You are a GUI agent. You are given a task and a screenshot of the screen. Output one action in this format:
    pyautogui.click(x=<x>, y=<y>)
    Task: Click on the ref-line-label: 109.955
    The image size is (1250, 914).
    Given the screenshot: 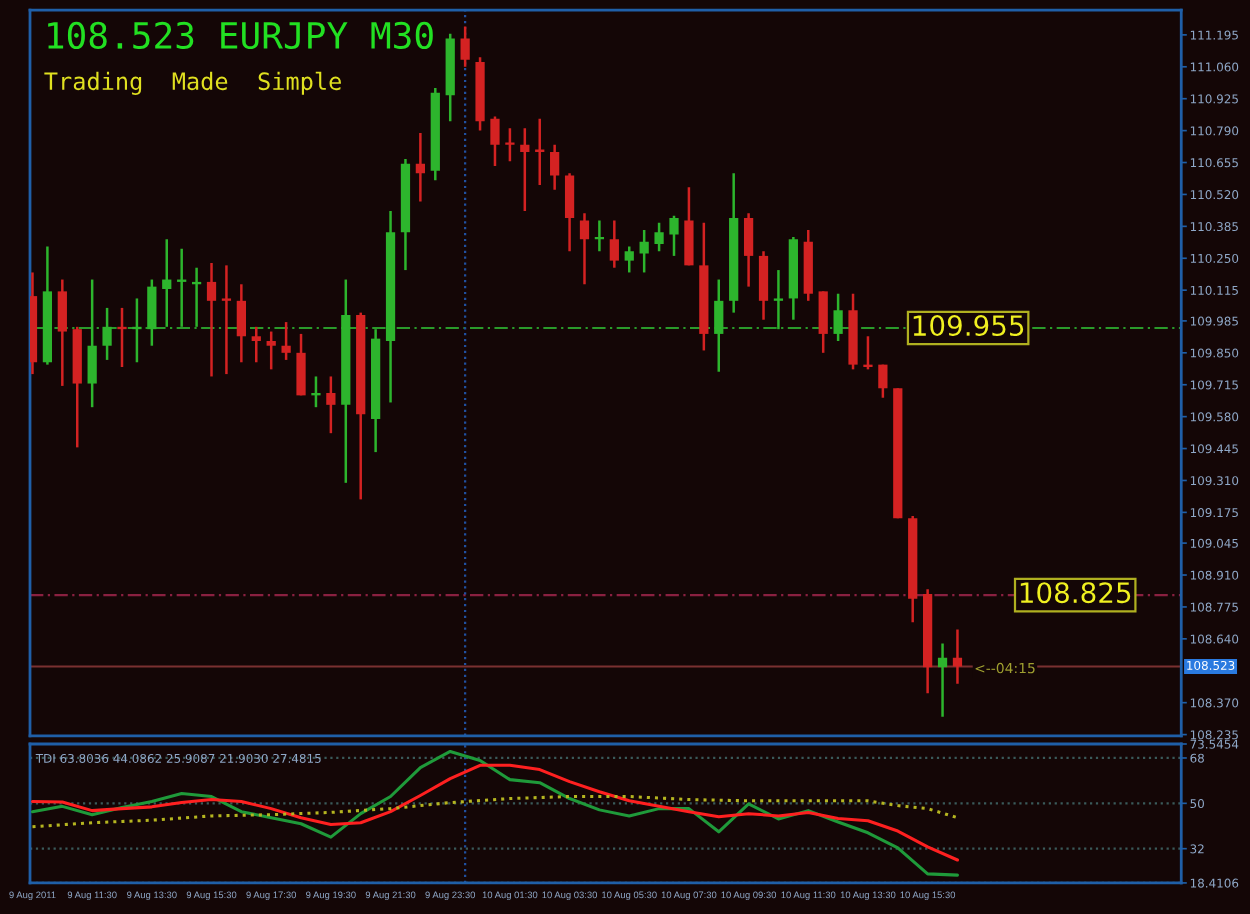 What is the action you would take?
    pyautogui.click(x=968, y=326)
    